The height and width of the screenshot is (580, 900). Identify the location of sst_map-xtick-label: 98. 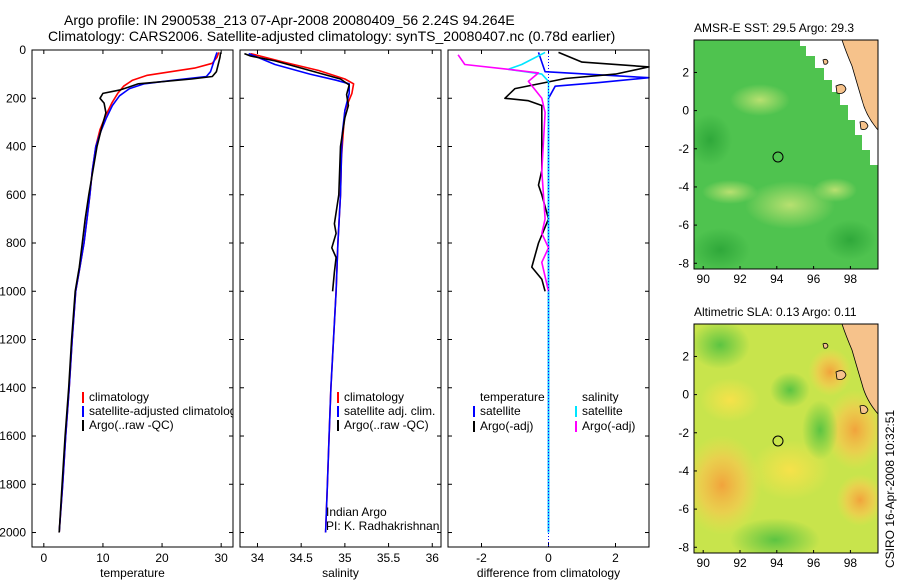
(851, 279).